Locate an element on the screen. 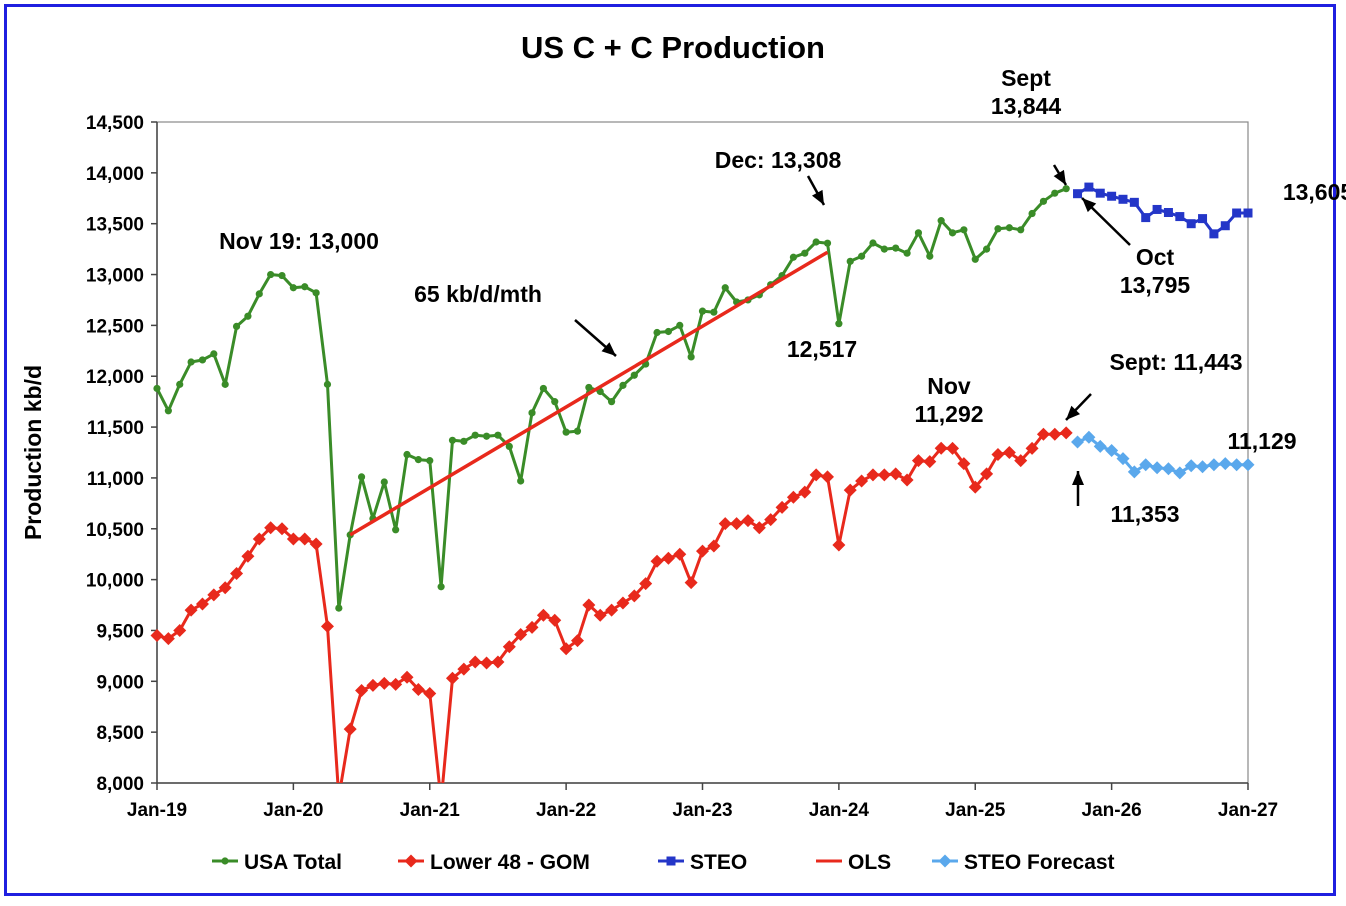 This screenshot has width=1346, height=906. x-tick-label: Jan-19 is located at coordinates (157, 810).